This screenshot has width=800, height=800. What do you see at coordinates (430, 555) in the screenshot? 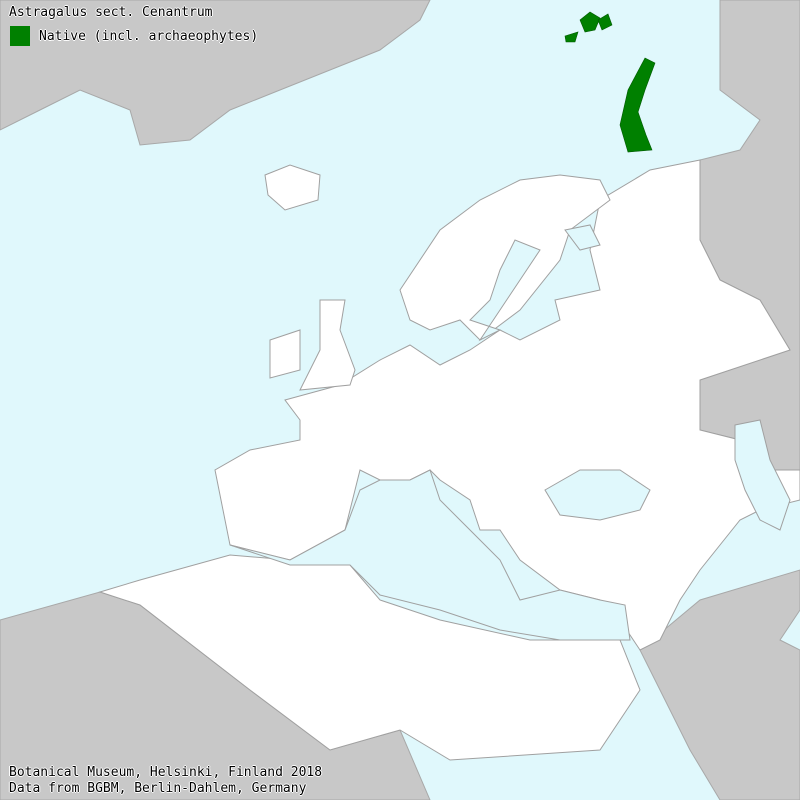
I see `mediterranean-sea` at bounding box center [430, 555].